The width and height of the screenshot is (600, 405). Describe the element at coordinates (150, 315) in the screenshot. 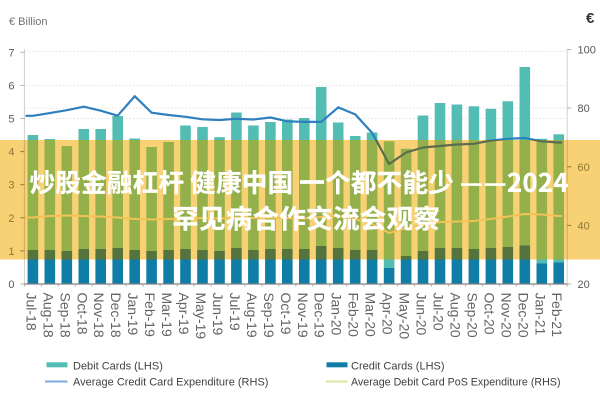

I see `svg-text: Feb-19` at that location.